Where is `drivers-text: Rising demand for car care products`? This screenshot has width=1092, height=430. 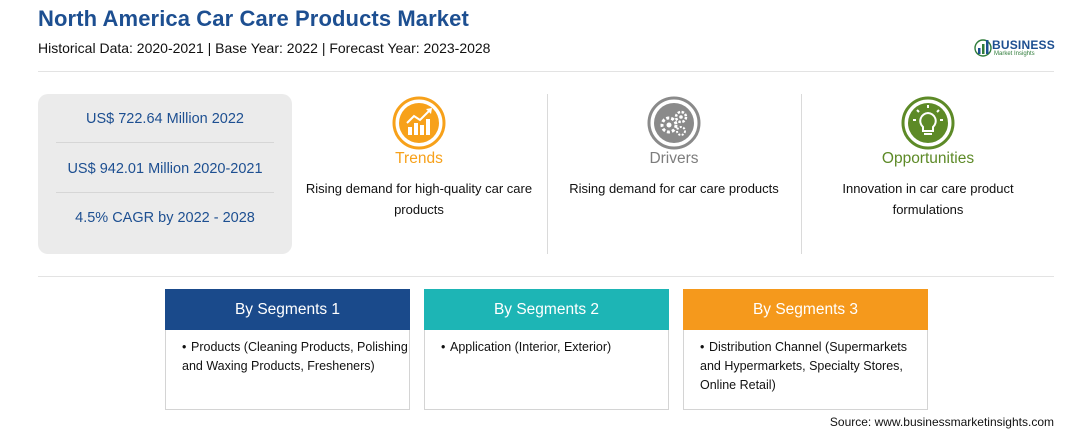
drivers-text: Rising demand for car care products is located at coordinates (674, 188).